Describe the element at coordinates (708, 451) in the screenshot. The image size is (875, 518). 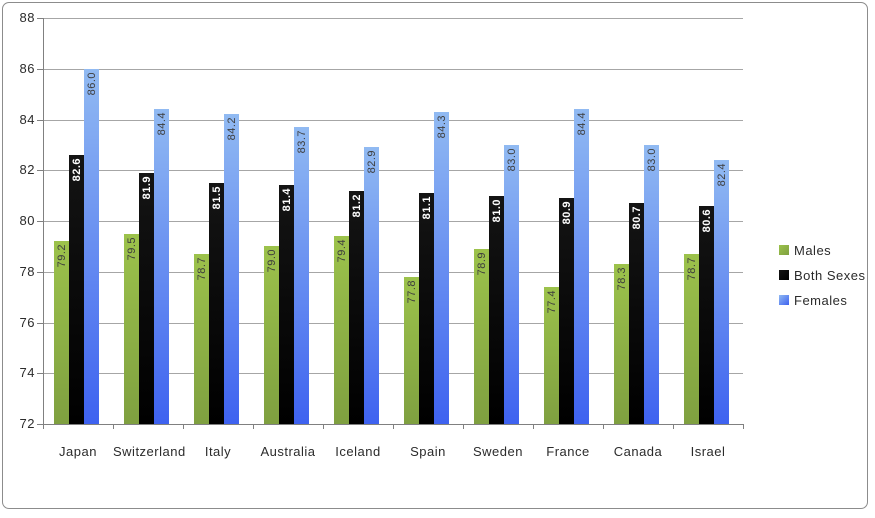
I see `x-axis-category-label: Israel` at that location.